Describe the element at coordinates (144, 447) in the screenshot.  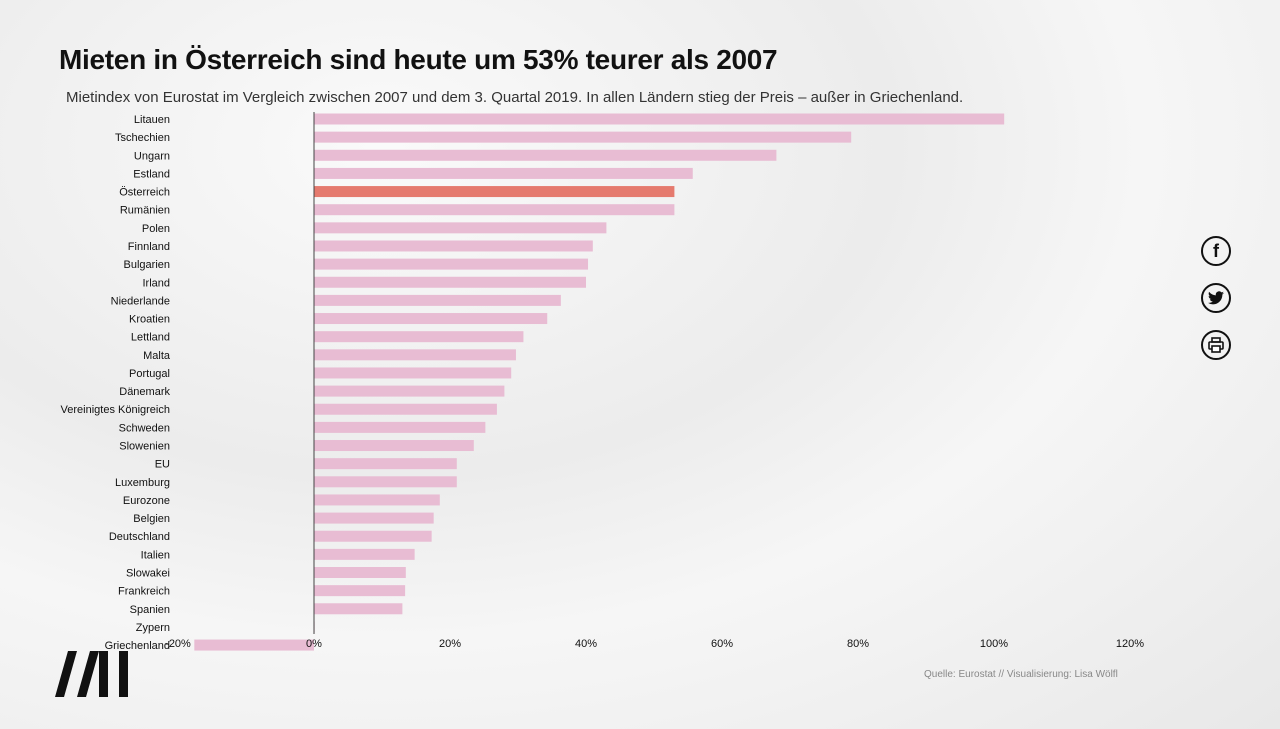
I see `category-label: Slowenien` at that location.